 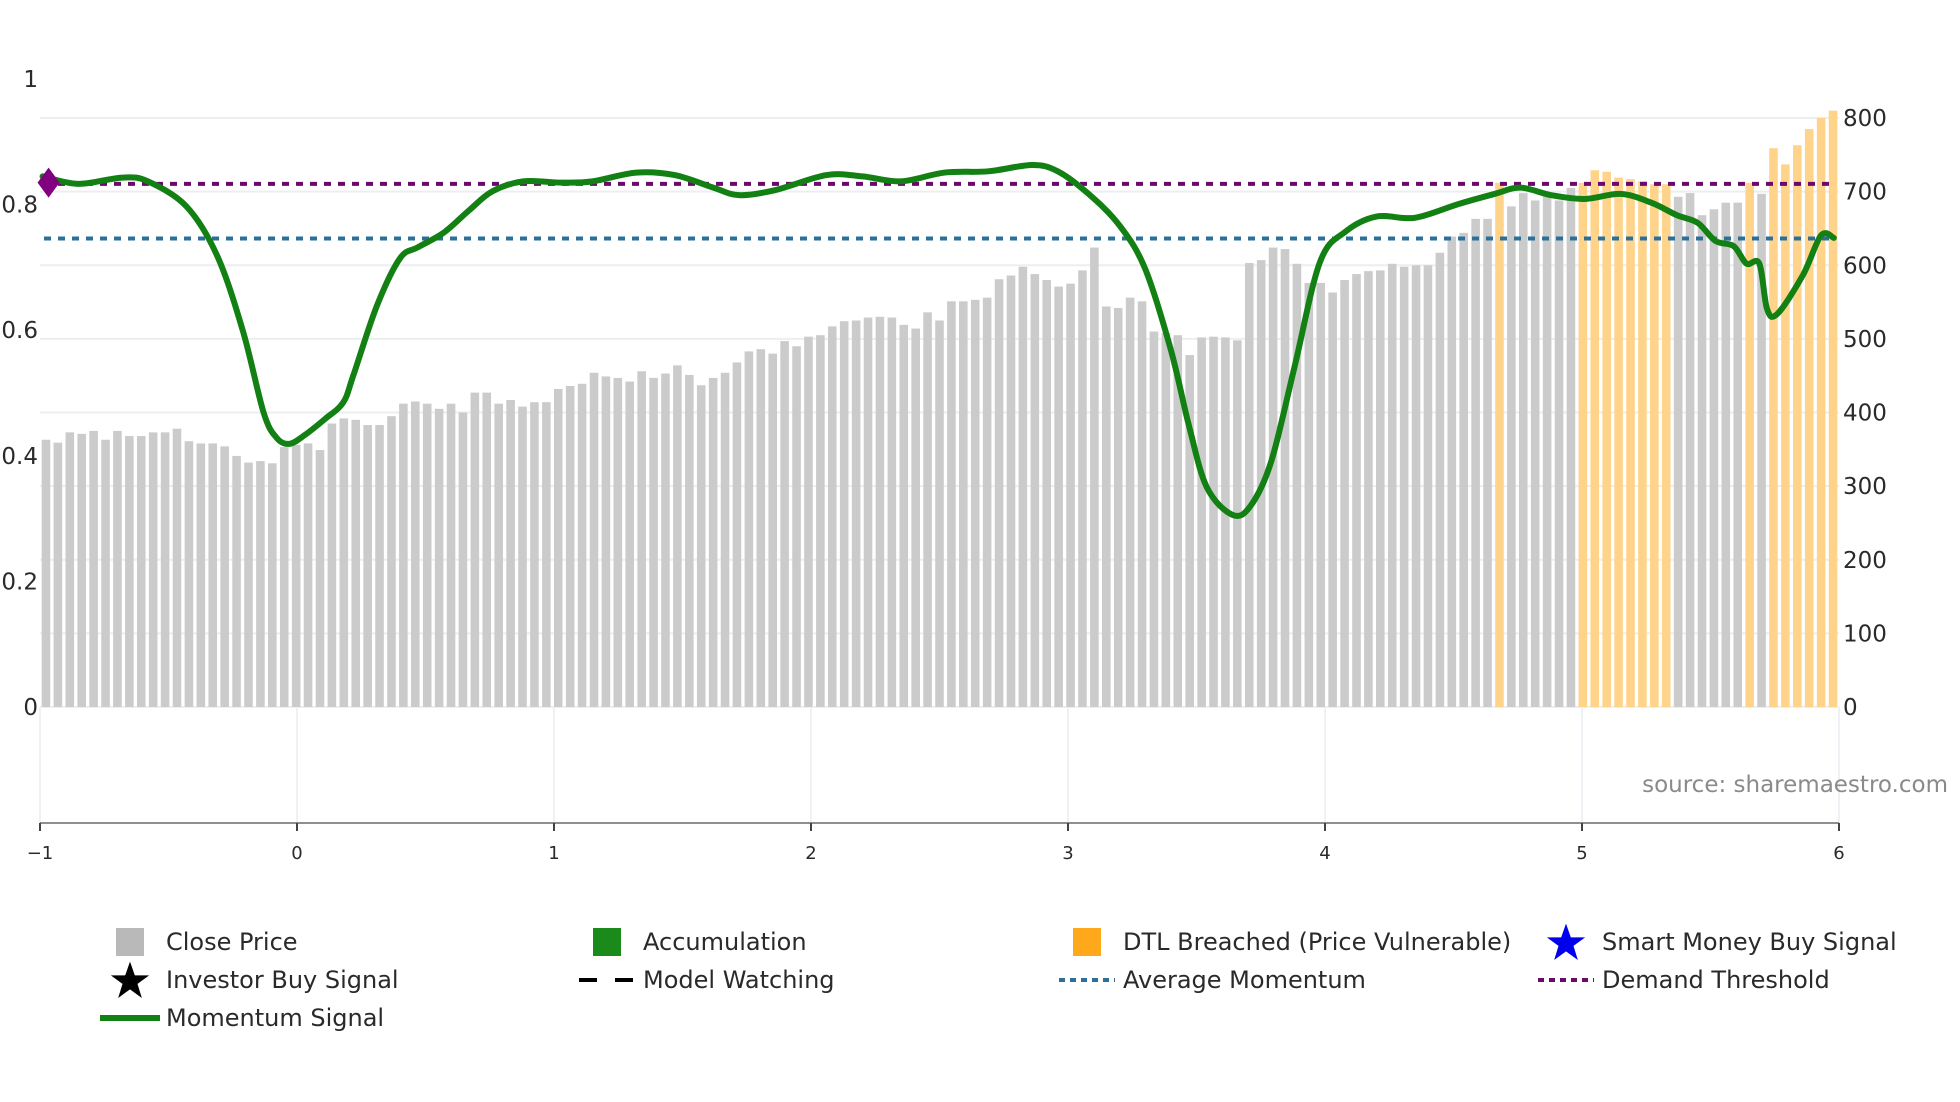 I want to click on diamond-icon, so click(x=48, y=182).